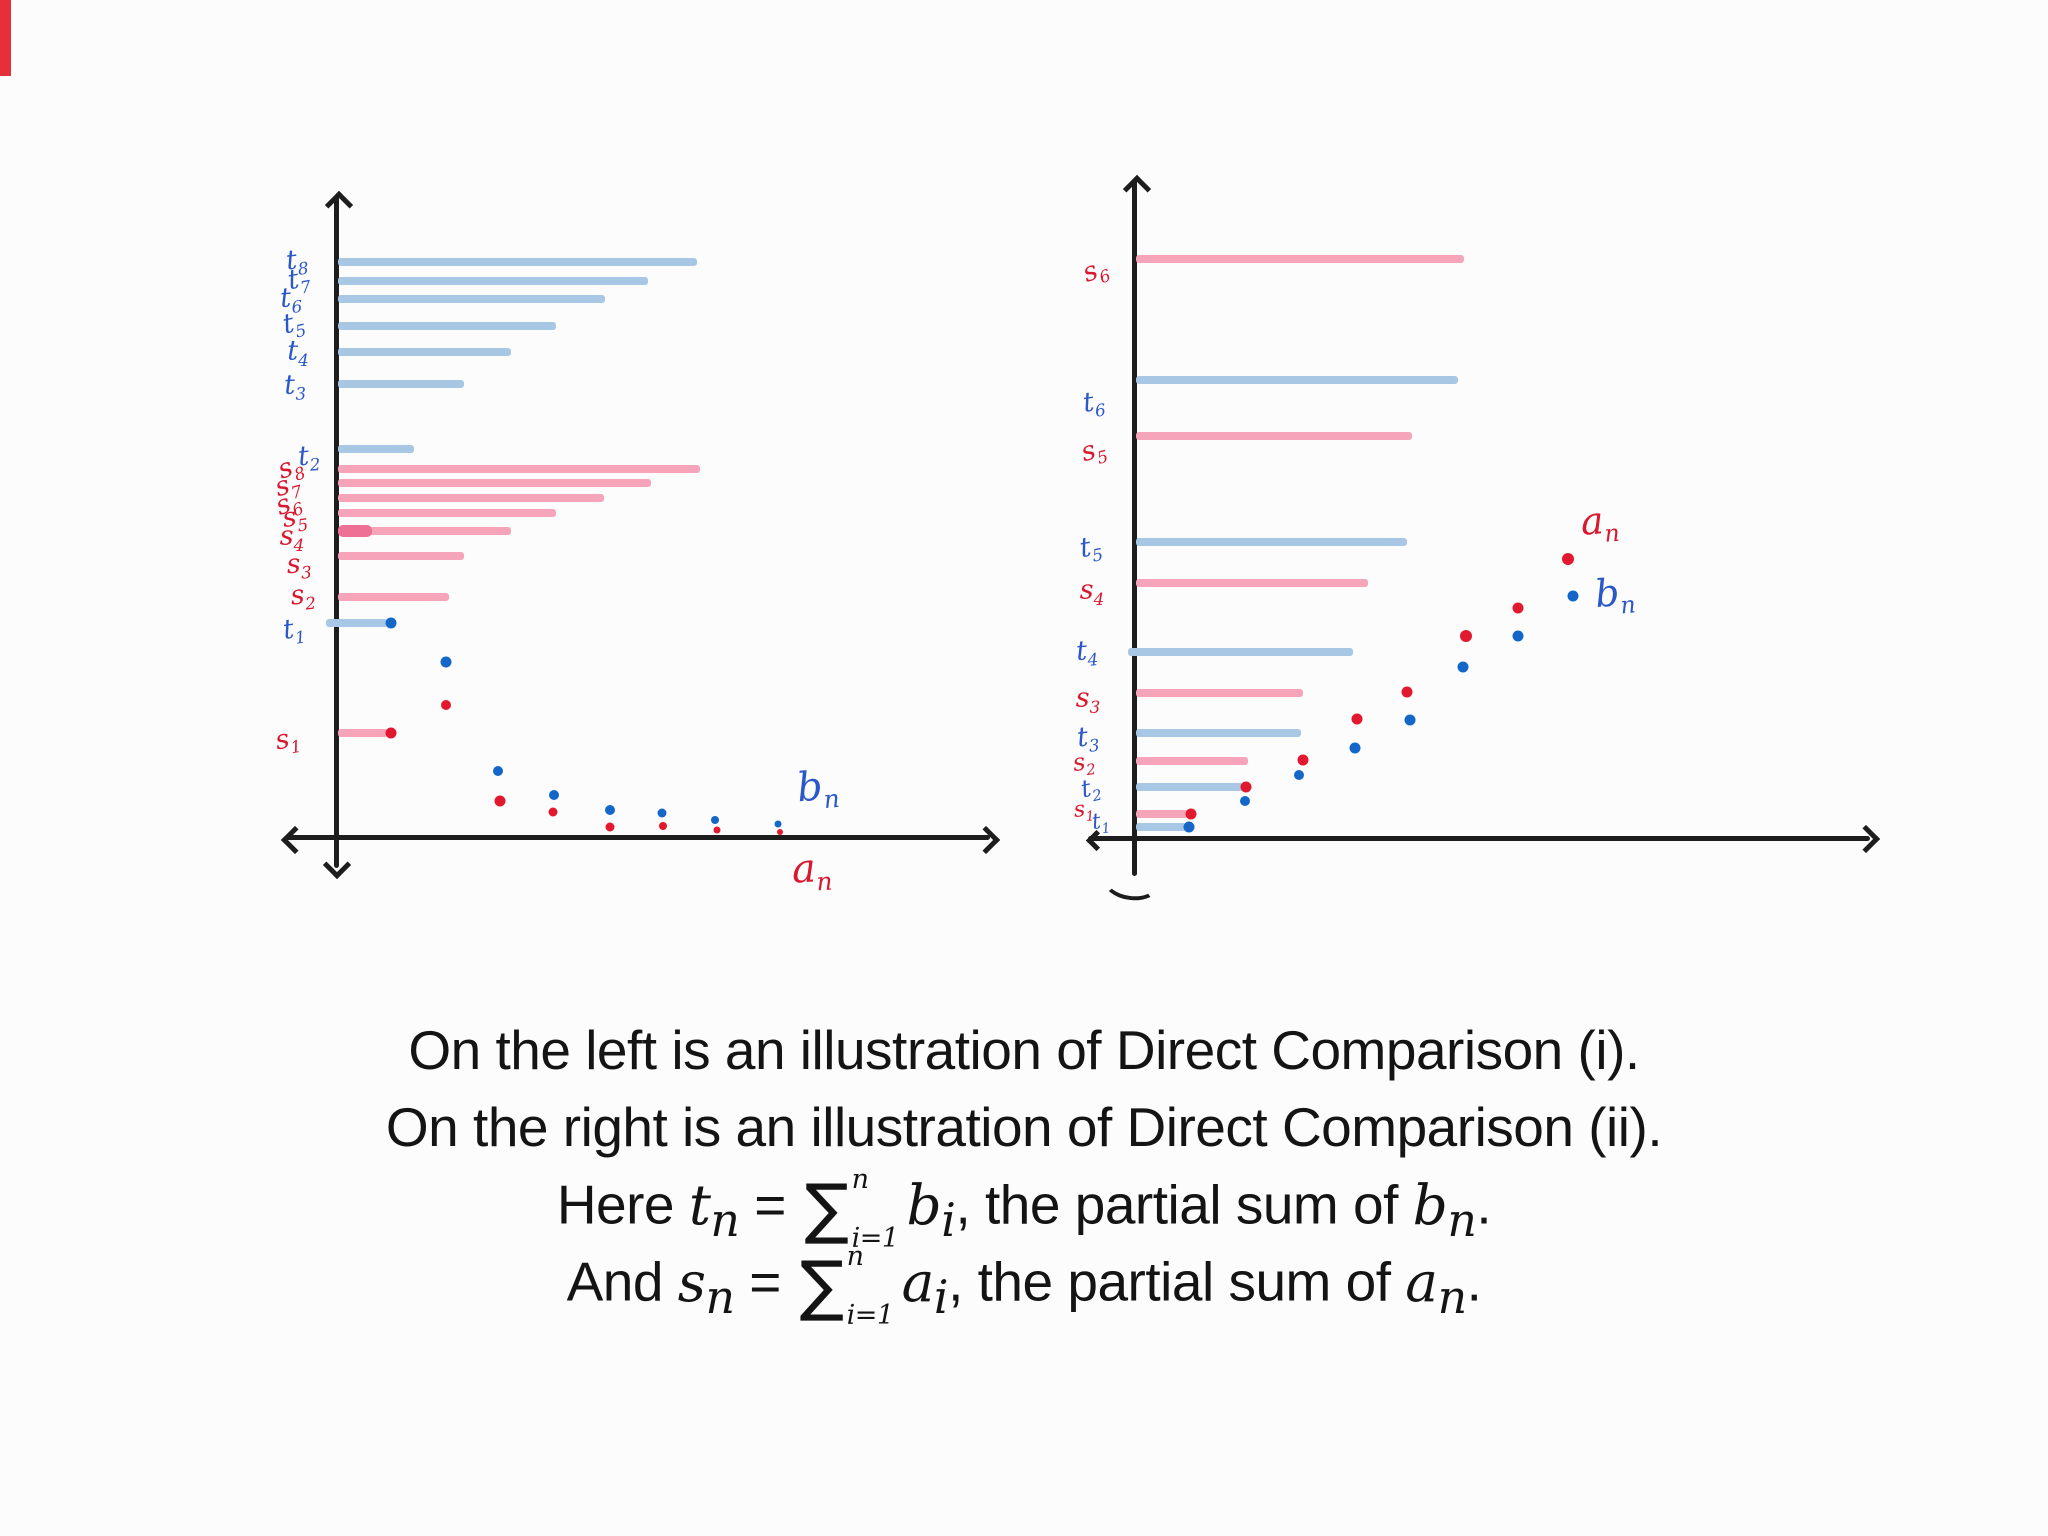 This screenshot has width=2048, height=1536. Describe the element at coordinates (622, 1204) in the screenshot. I see `caption-text: Here` at that location.